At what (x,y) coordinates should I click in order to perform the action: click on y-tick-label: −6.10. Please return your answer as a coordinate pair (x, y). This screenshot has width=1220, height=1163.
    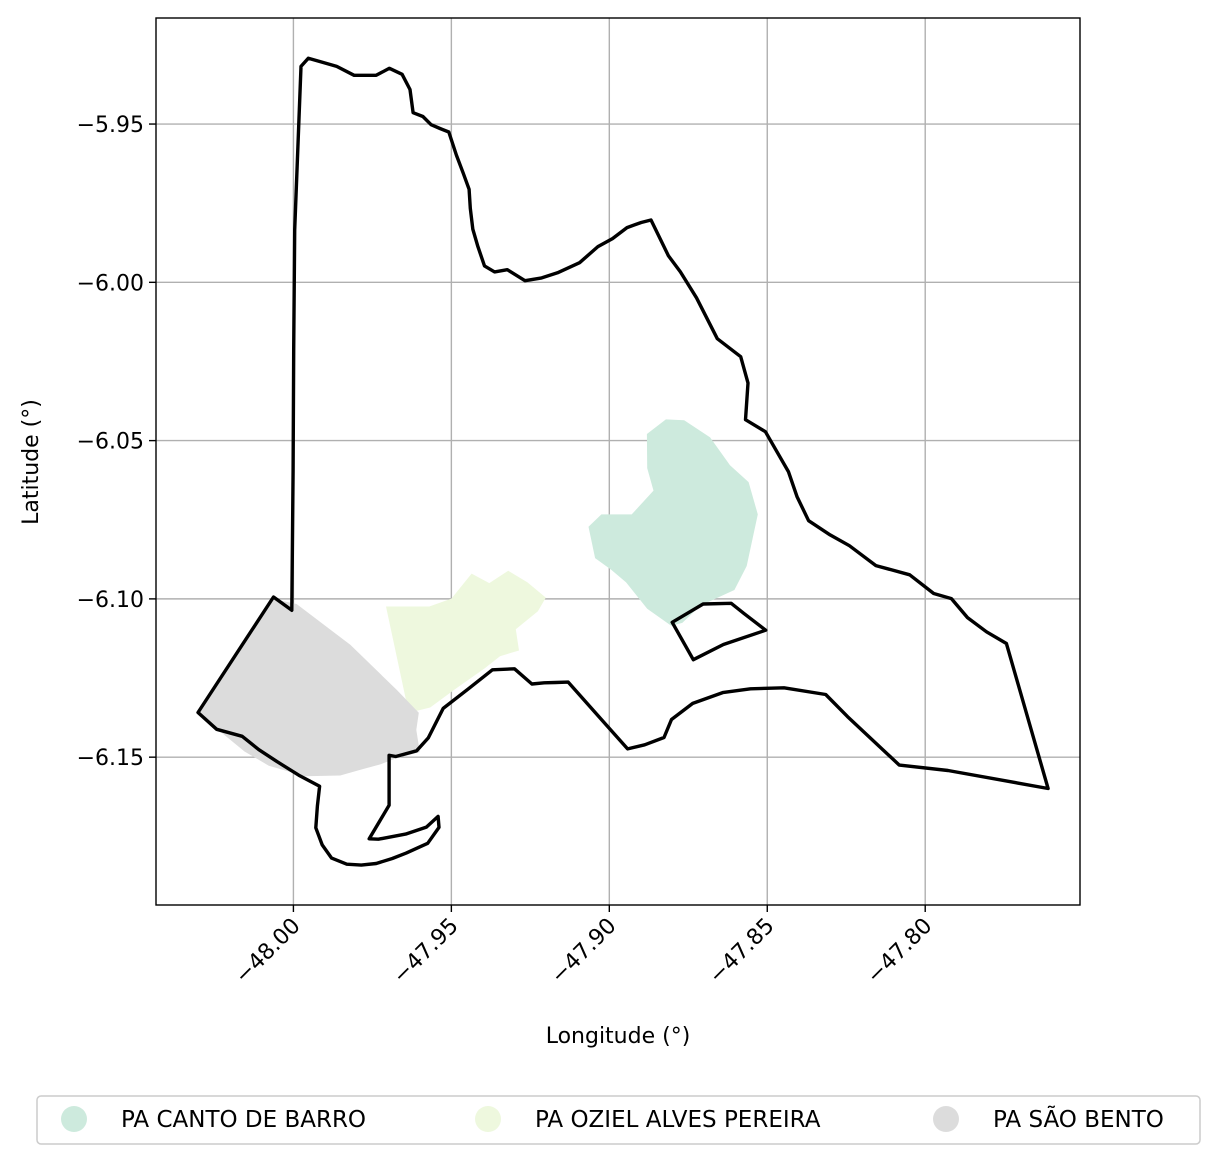
    Looking at the image, I should click on (110, 600).